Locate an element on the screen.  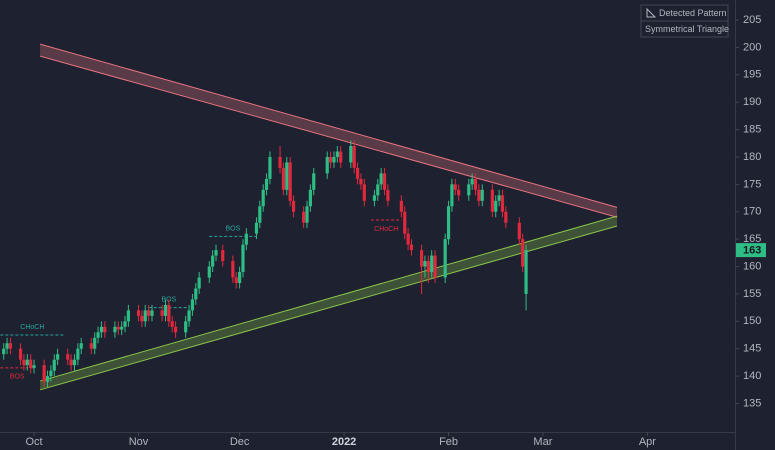
y-tick-label: 190 is located at coordinates (752, 102).